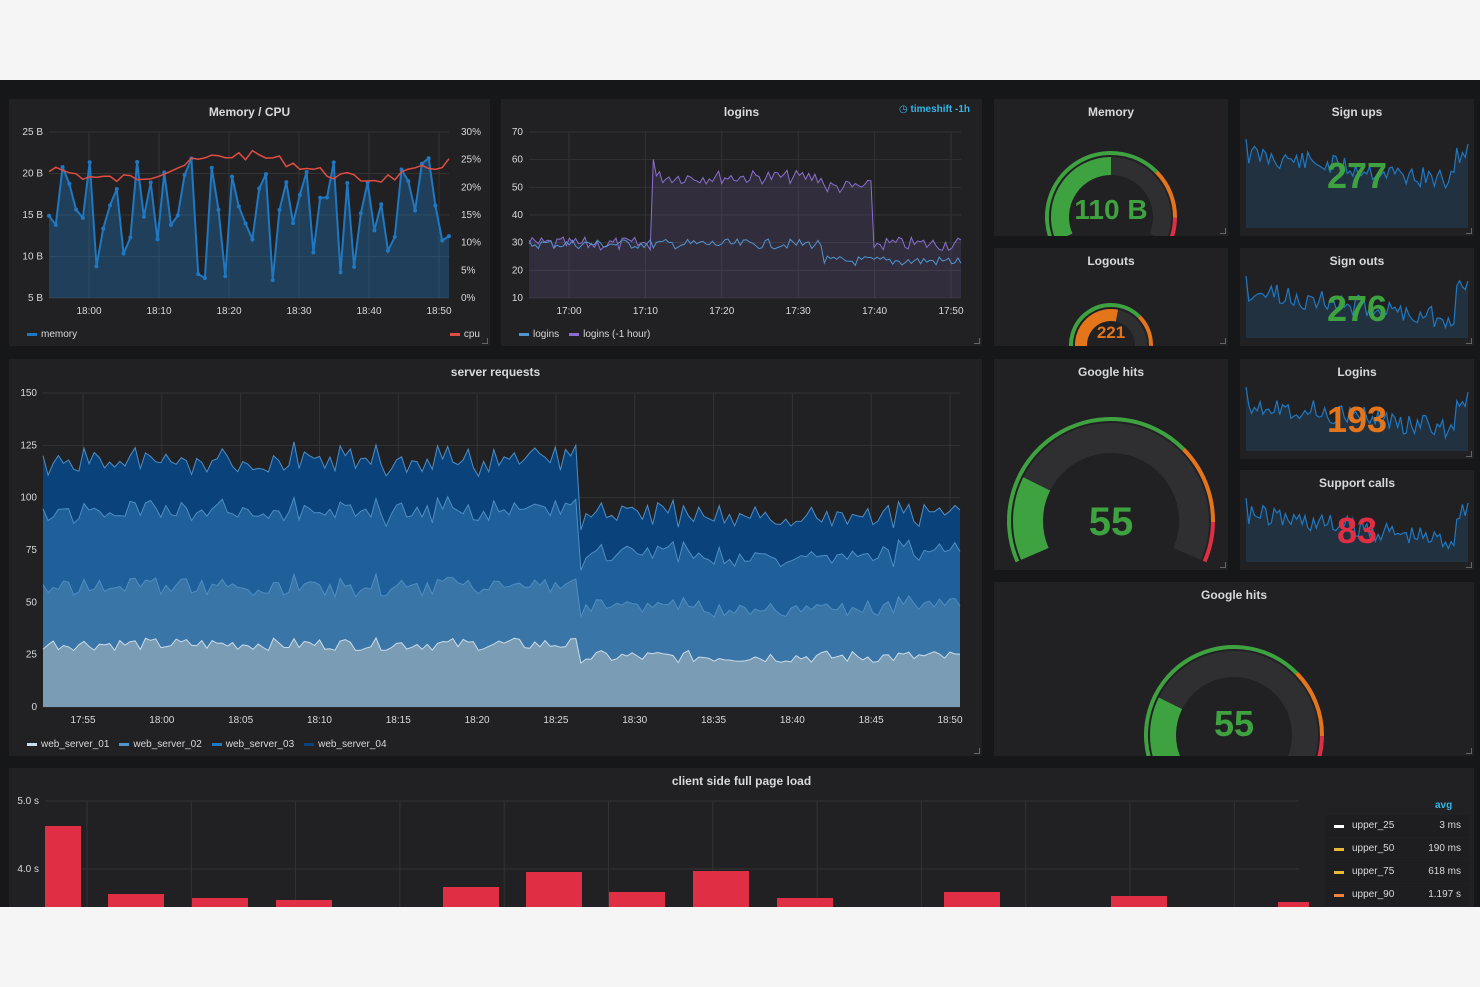  I want to click on logins-stat-panel: Logins 193, so click(1357, 409).